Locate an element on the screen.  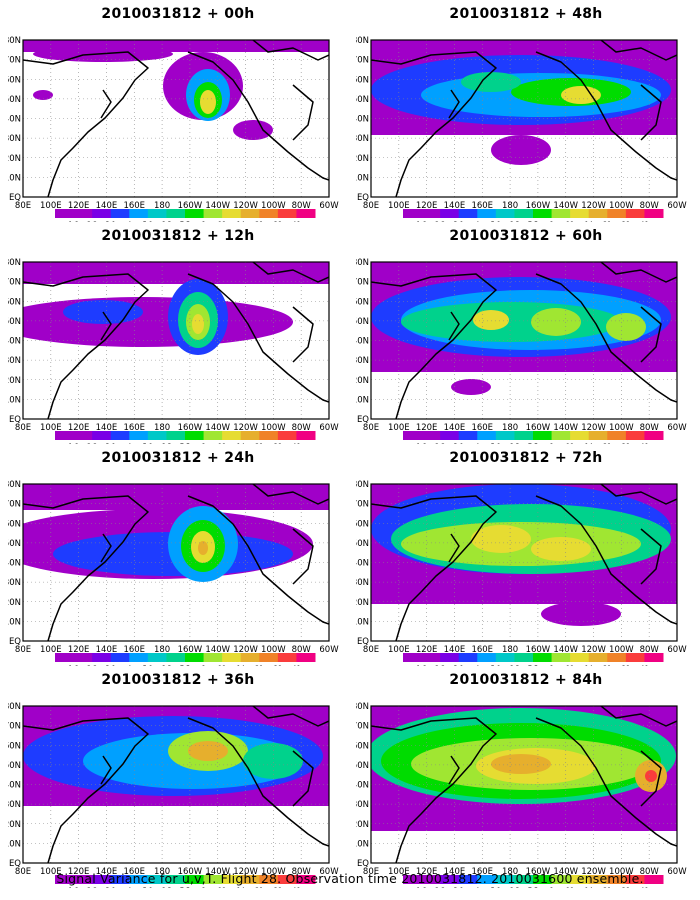
latitude-label: 50N is located at coordinates (362, 544).